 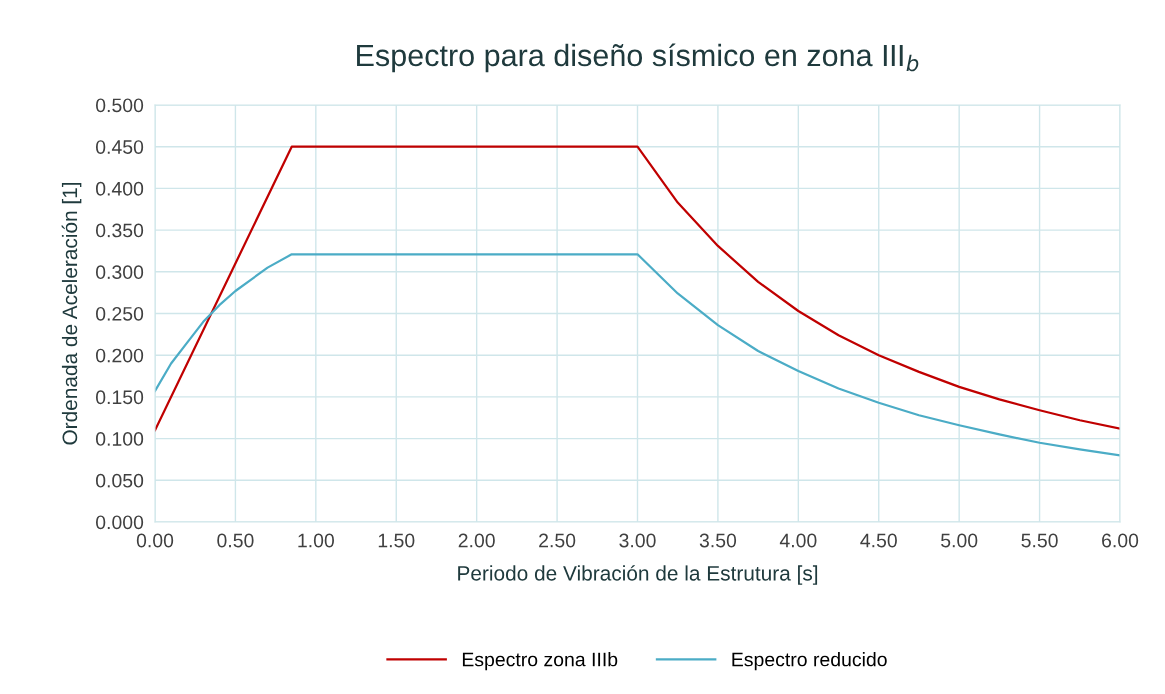 I want to click on x-tick-label: 5.00, so click(x=959, y=540).